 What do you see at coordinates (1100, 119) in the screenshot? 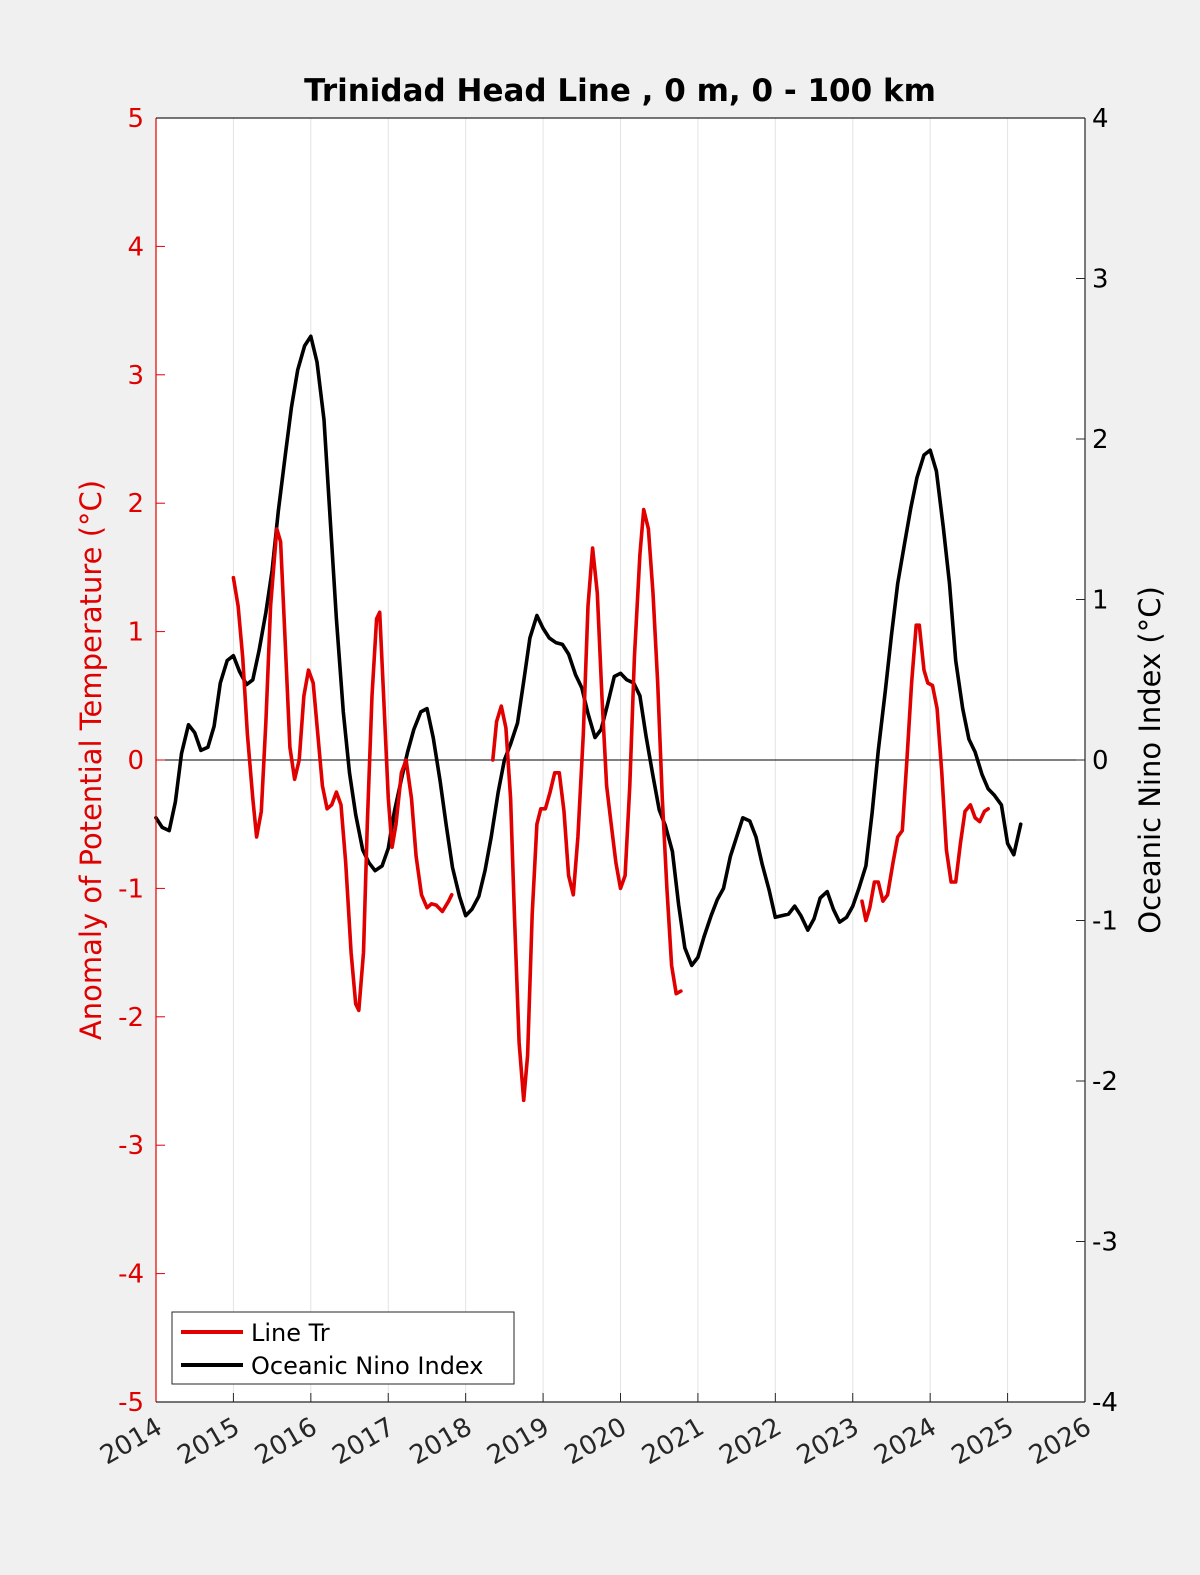
I see `y-right-tick-label-4: 4` at bounding box center [1100, 119].